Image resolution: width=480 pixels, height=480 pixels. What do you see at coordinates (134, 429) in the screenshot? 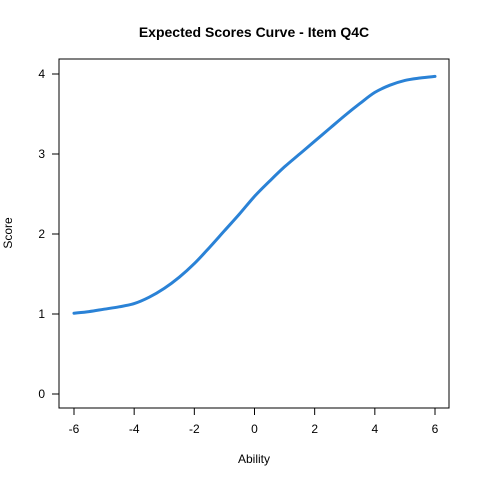
I see `x-tick-label: -4` at bounding box center [134, 429].